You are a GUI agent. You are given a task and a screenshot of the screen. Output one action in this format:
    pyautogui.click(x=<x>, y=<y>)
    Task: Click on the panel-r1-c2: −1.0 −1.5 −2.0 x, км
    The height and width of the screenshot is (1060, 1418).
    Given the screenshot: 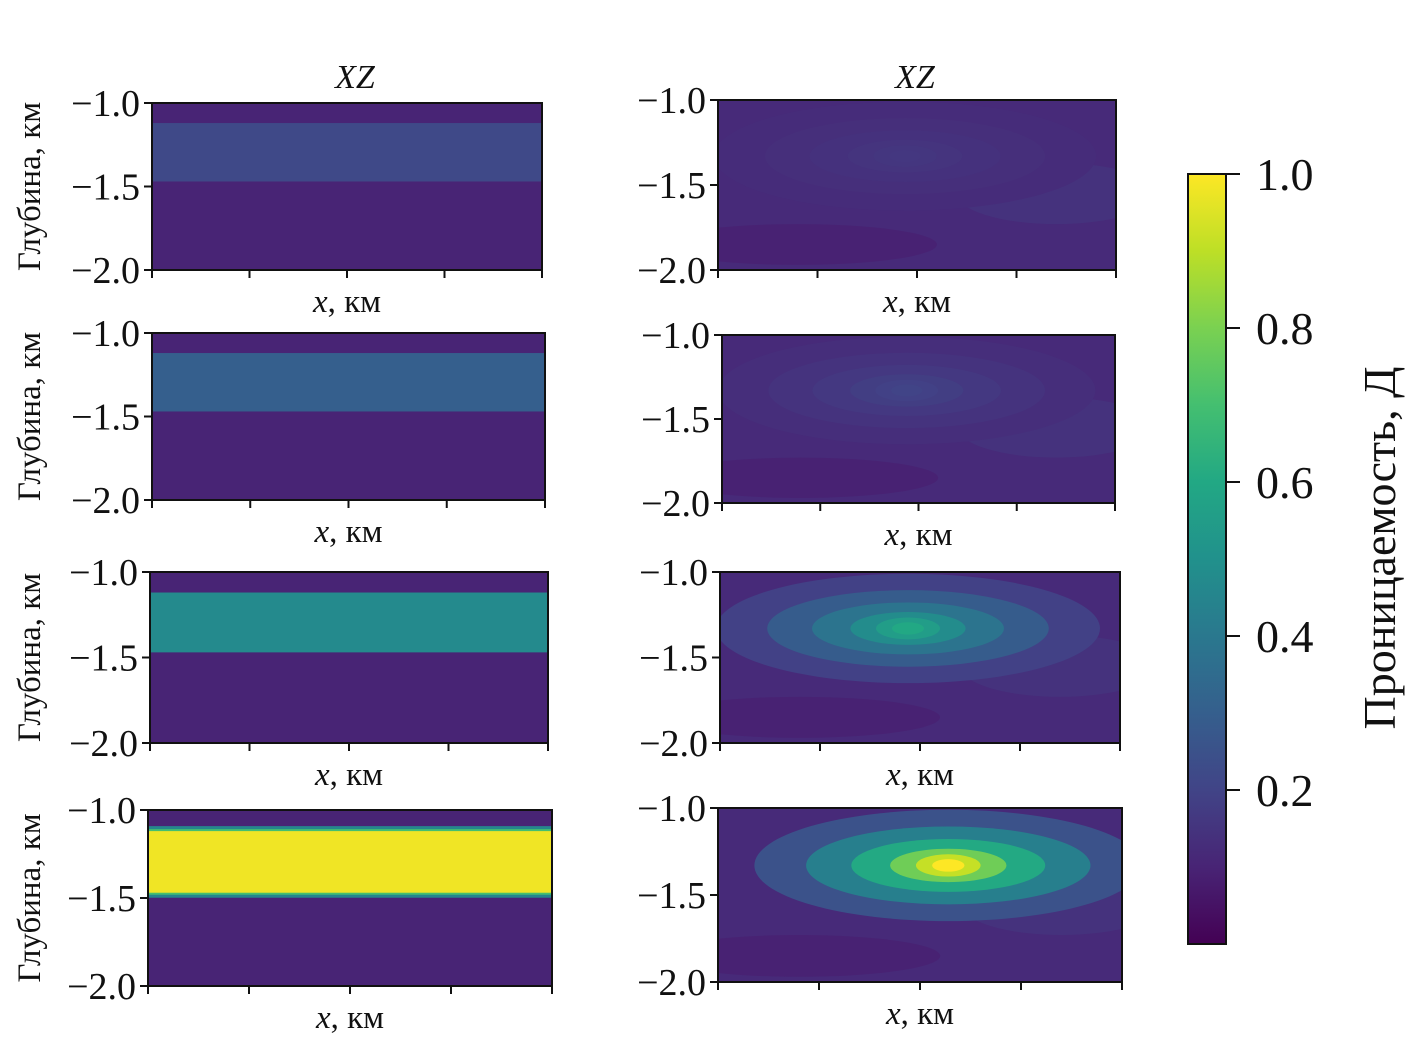 What is the action you would take?
    pyautogui.click(x=877, y=200)
    